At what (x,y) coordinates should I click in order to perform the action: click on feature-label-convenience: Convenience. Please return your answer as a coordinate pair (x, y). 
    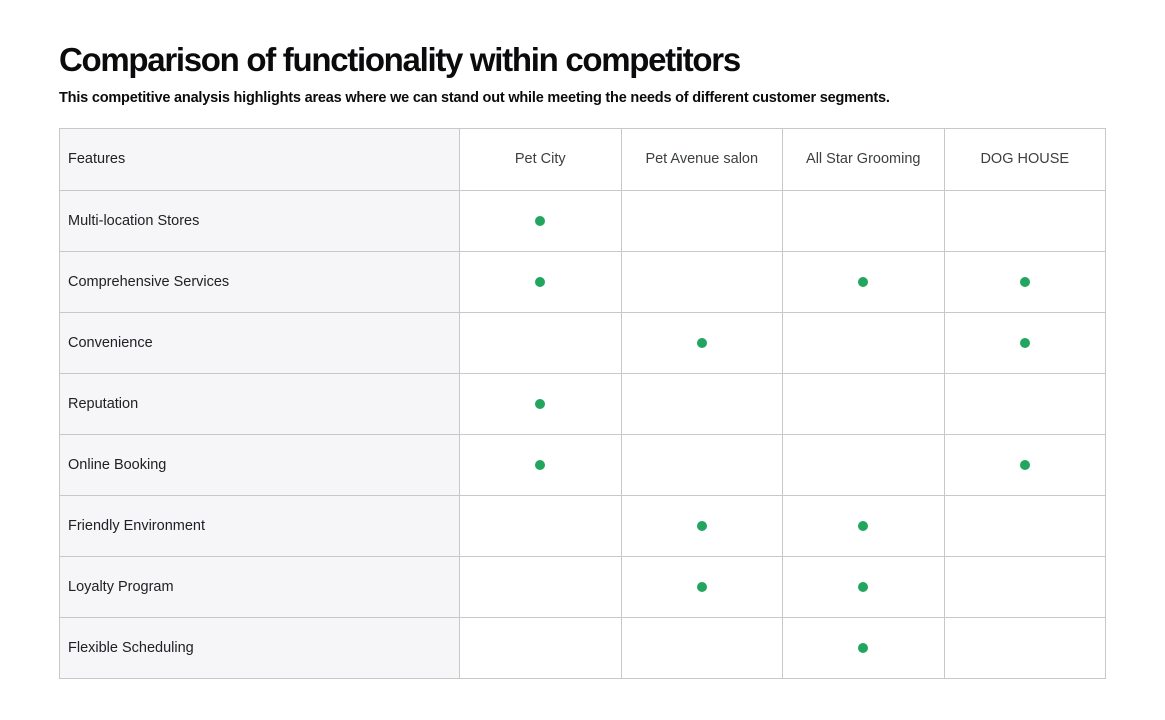
    Looking at the image, I should click on (259, 342).